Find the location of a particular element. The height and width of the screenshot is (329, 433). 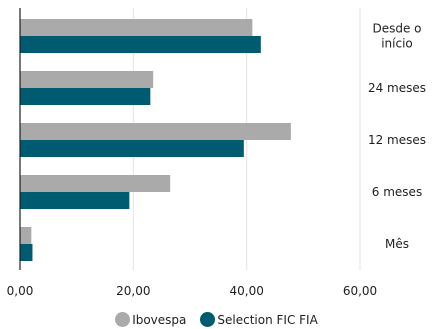

legend-label-selection: Selection FIC FIA is located at coordinates (267, 319).